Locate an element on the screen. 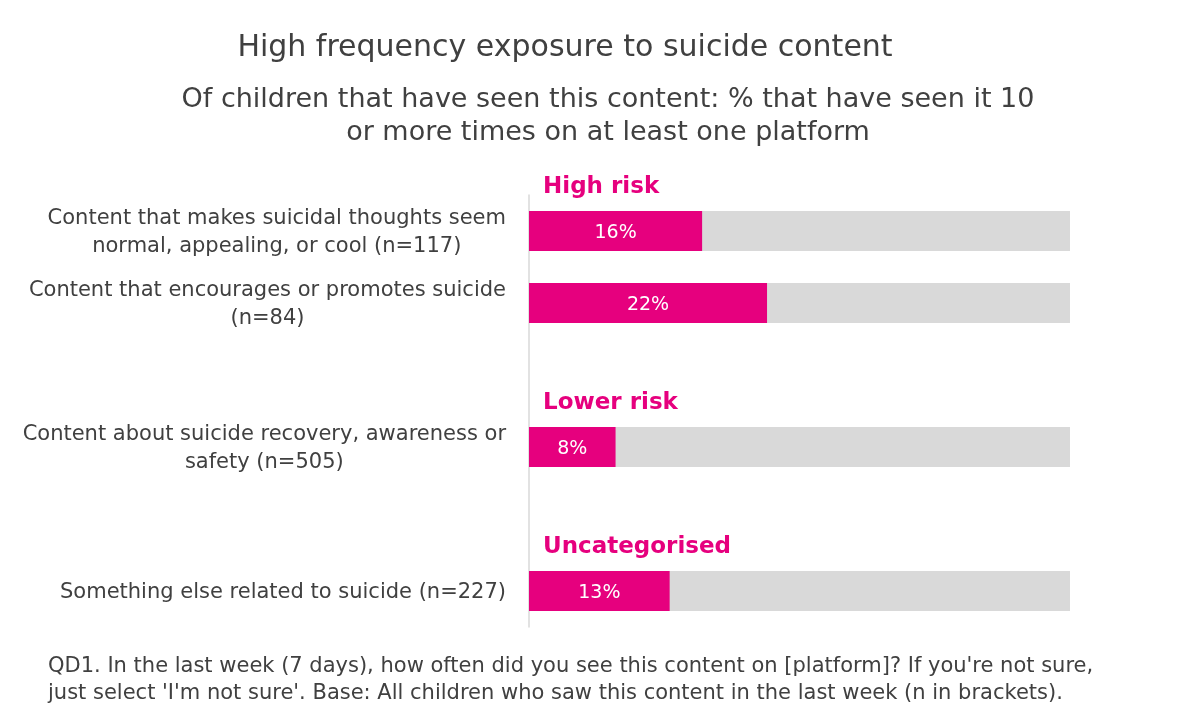  text: QD1. In the last week (7 days), how often did you see this content on [platform]? If you're not sure, just select 'I'm not sure'. Base: All children who saw this content in the last week (n in brackets). is located at coordinates (570, 678).